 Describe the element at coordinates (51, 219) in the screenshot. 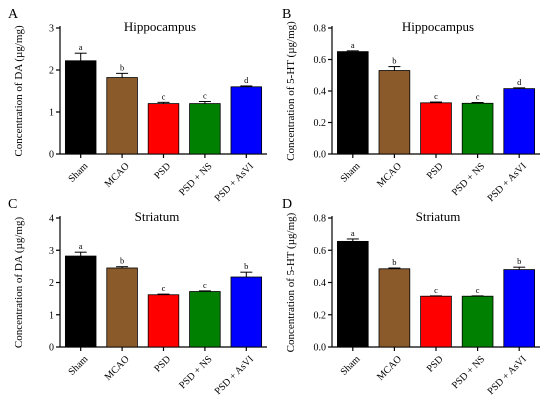

I see `y-tick-label: 4` at that location.